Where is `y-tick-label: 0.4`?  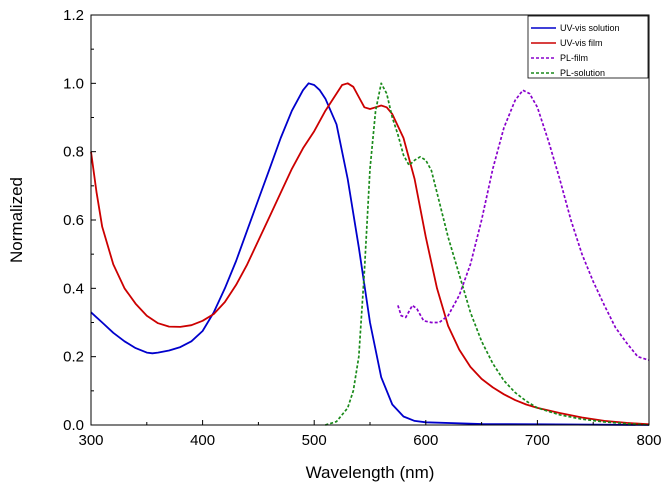 y-tick-label: 0.4 is located at coordinates (73, 288).